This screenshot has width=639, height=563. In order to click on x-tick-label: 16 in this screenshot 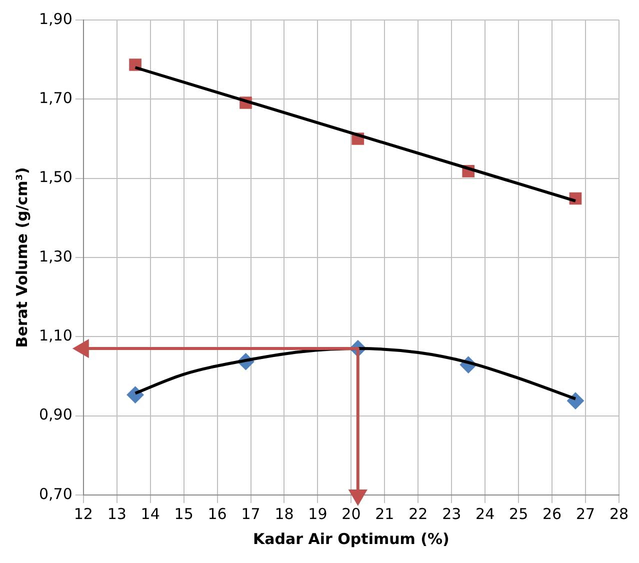, I will do `click(217, 513)`.